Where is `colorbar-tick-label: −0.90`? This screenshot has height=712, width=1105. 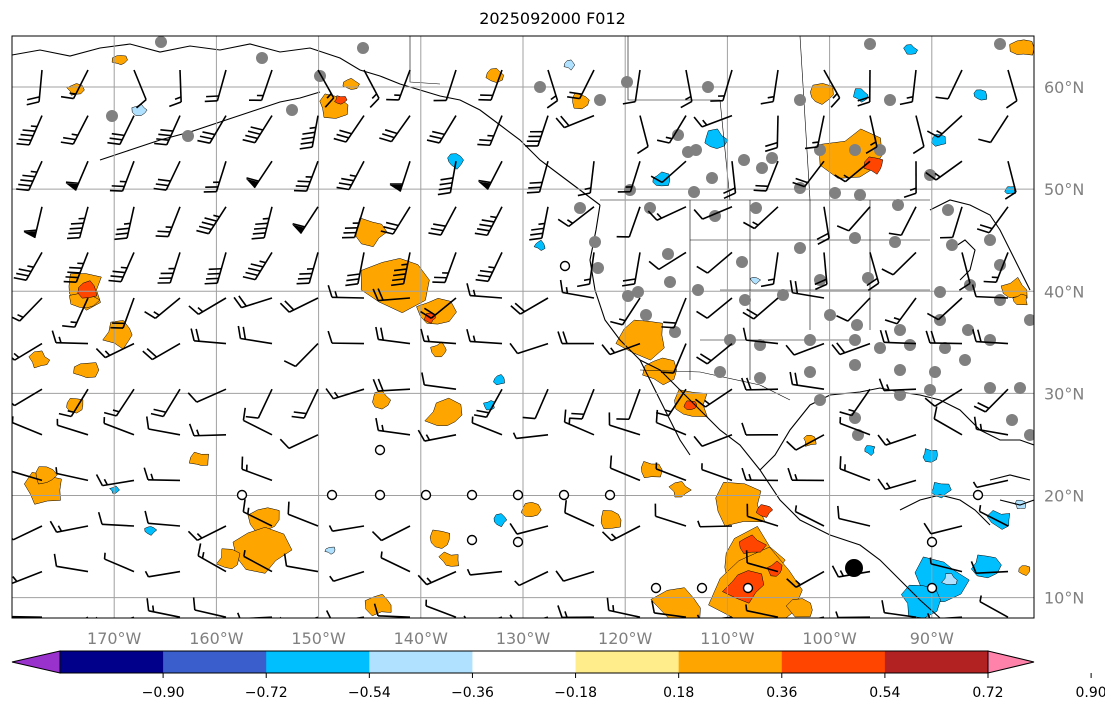 colorbar-tick-label: −0.90 is located at coordinates (163, 693).